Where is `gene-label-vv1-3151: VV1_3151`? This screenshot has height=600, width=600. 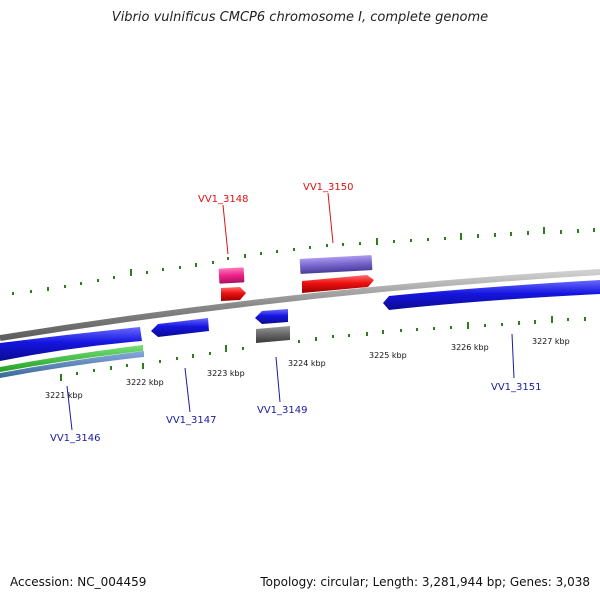
gene-label-vv1-3151: VV1_3151 is located at coordinates (516, 387).